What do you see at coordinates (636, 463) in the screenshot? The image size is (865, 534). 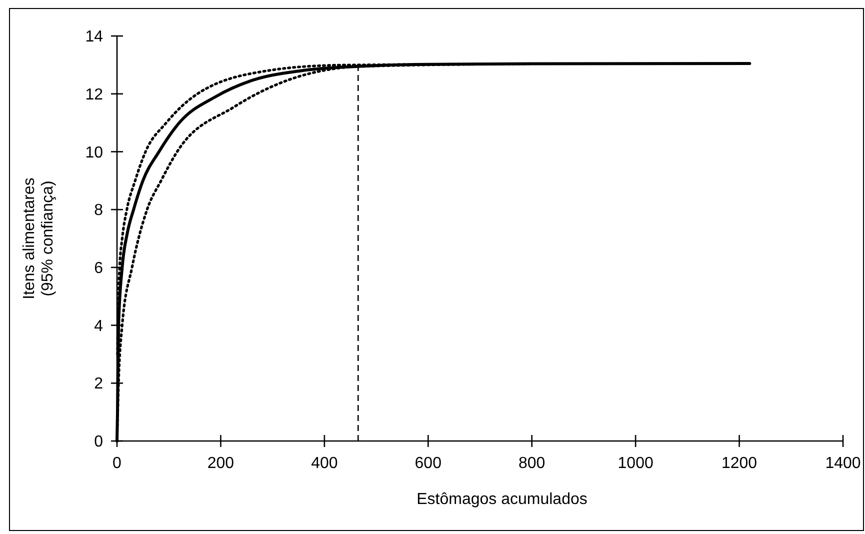 I see `x-tick-label: 1000` at bounding box center [636, 463].